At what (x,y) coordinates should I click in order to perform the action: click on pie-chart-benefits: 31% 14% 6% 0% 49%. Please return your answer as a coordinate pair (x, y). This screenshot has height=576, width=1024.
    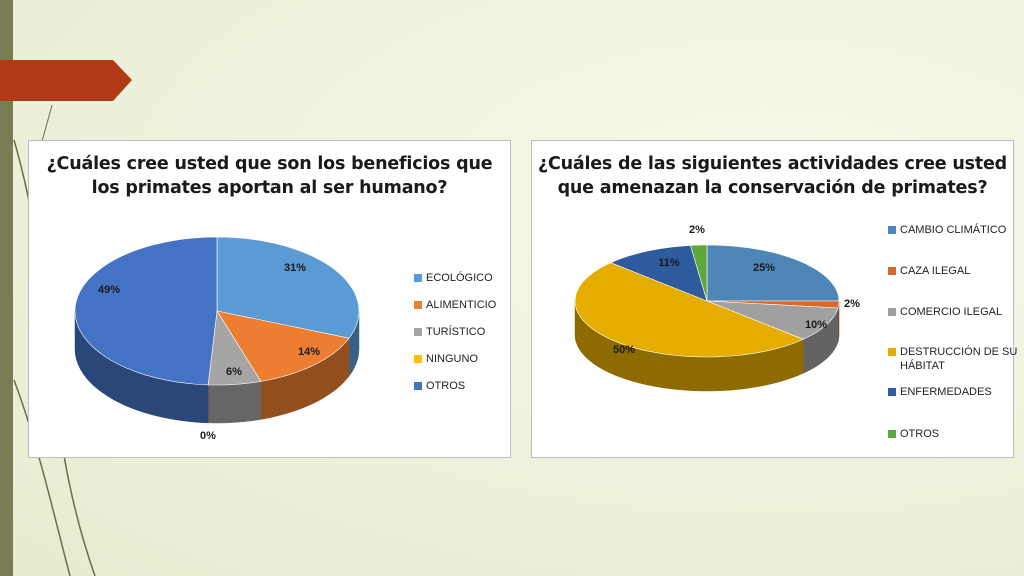
    Looking at the image, I should click on (217, 339).